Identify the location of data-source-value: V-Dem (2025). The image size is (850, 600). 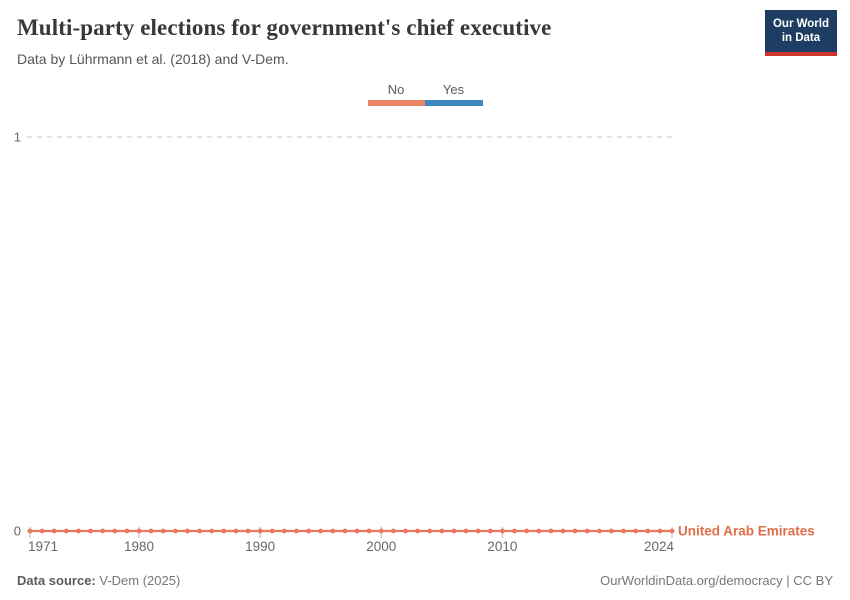
(138, 580).